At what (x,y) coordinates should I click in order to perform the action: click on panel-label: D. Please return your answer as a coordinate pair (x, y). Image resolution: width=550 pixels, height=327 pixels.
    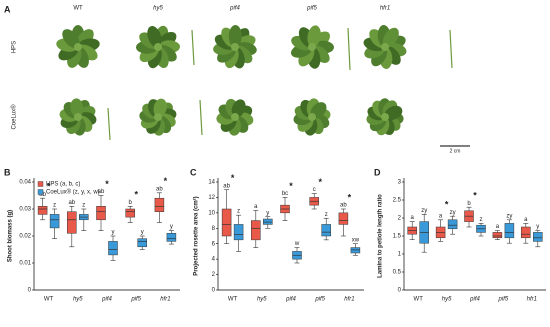
    Looking at the image, I should click on (377, 172).